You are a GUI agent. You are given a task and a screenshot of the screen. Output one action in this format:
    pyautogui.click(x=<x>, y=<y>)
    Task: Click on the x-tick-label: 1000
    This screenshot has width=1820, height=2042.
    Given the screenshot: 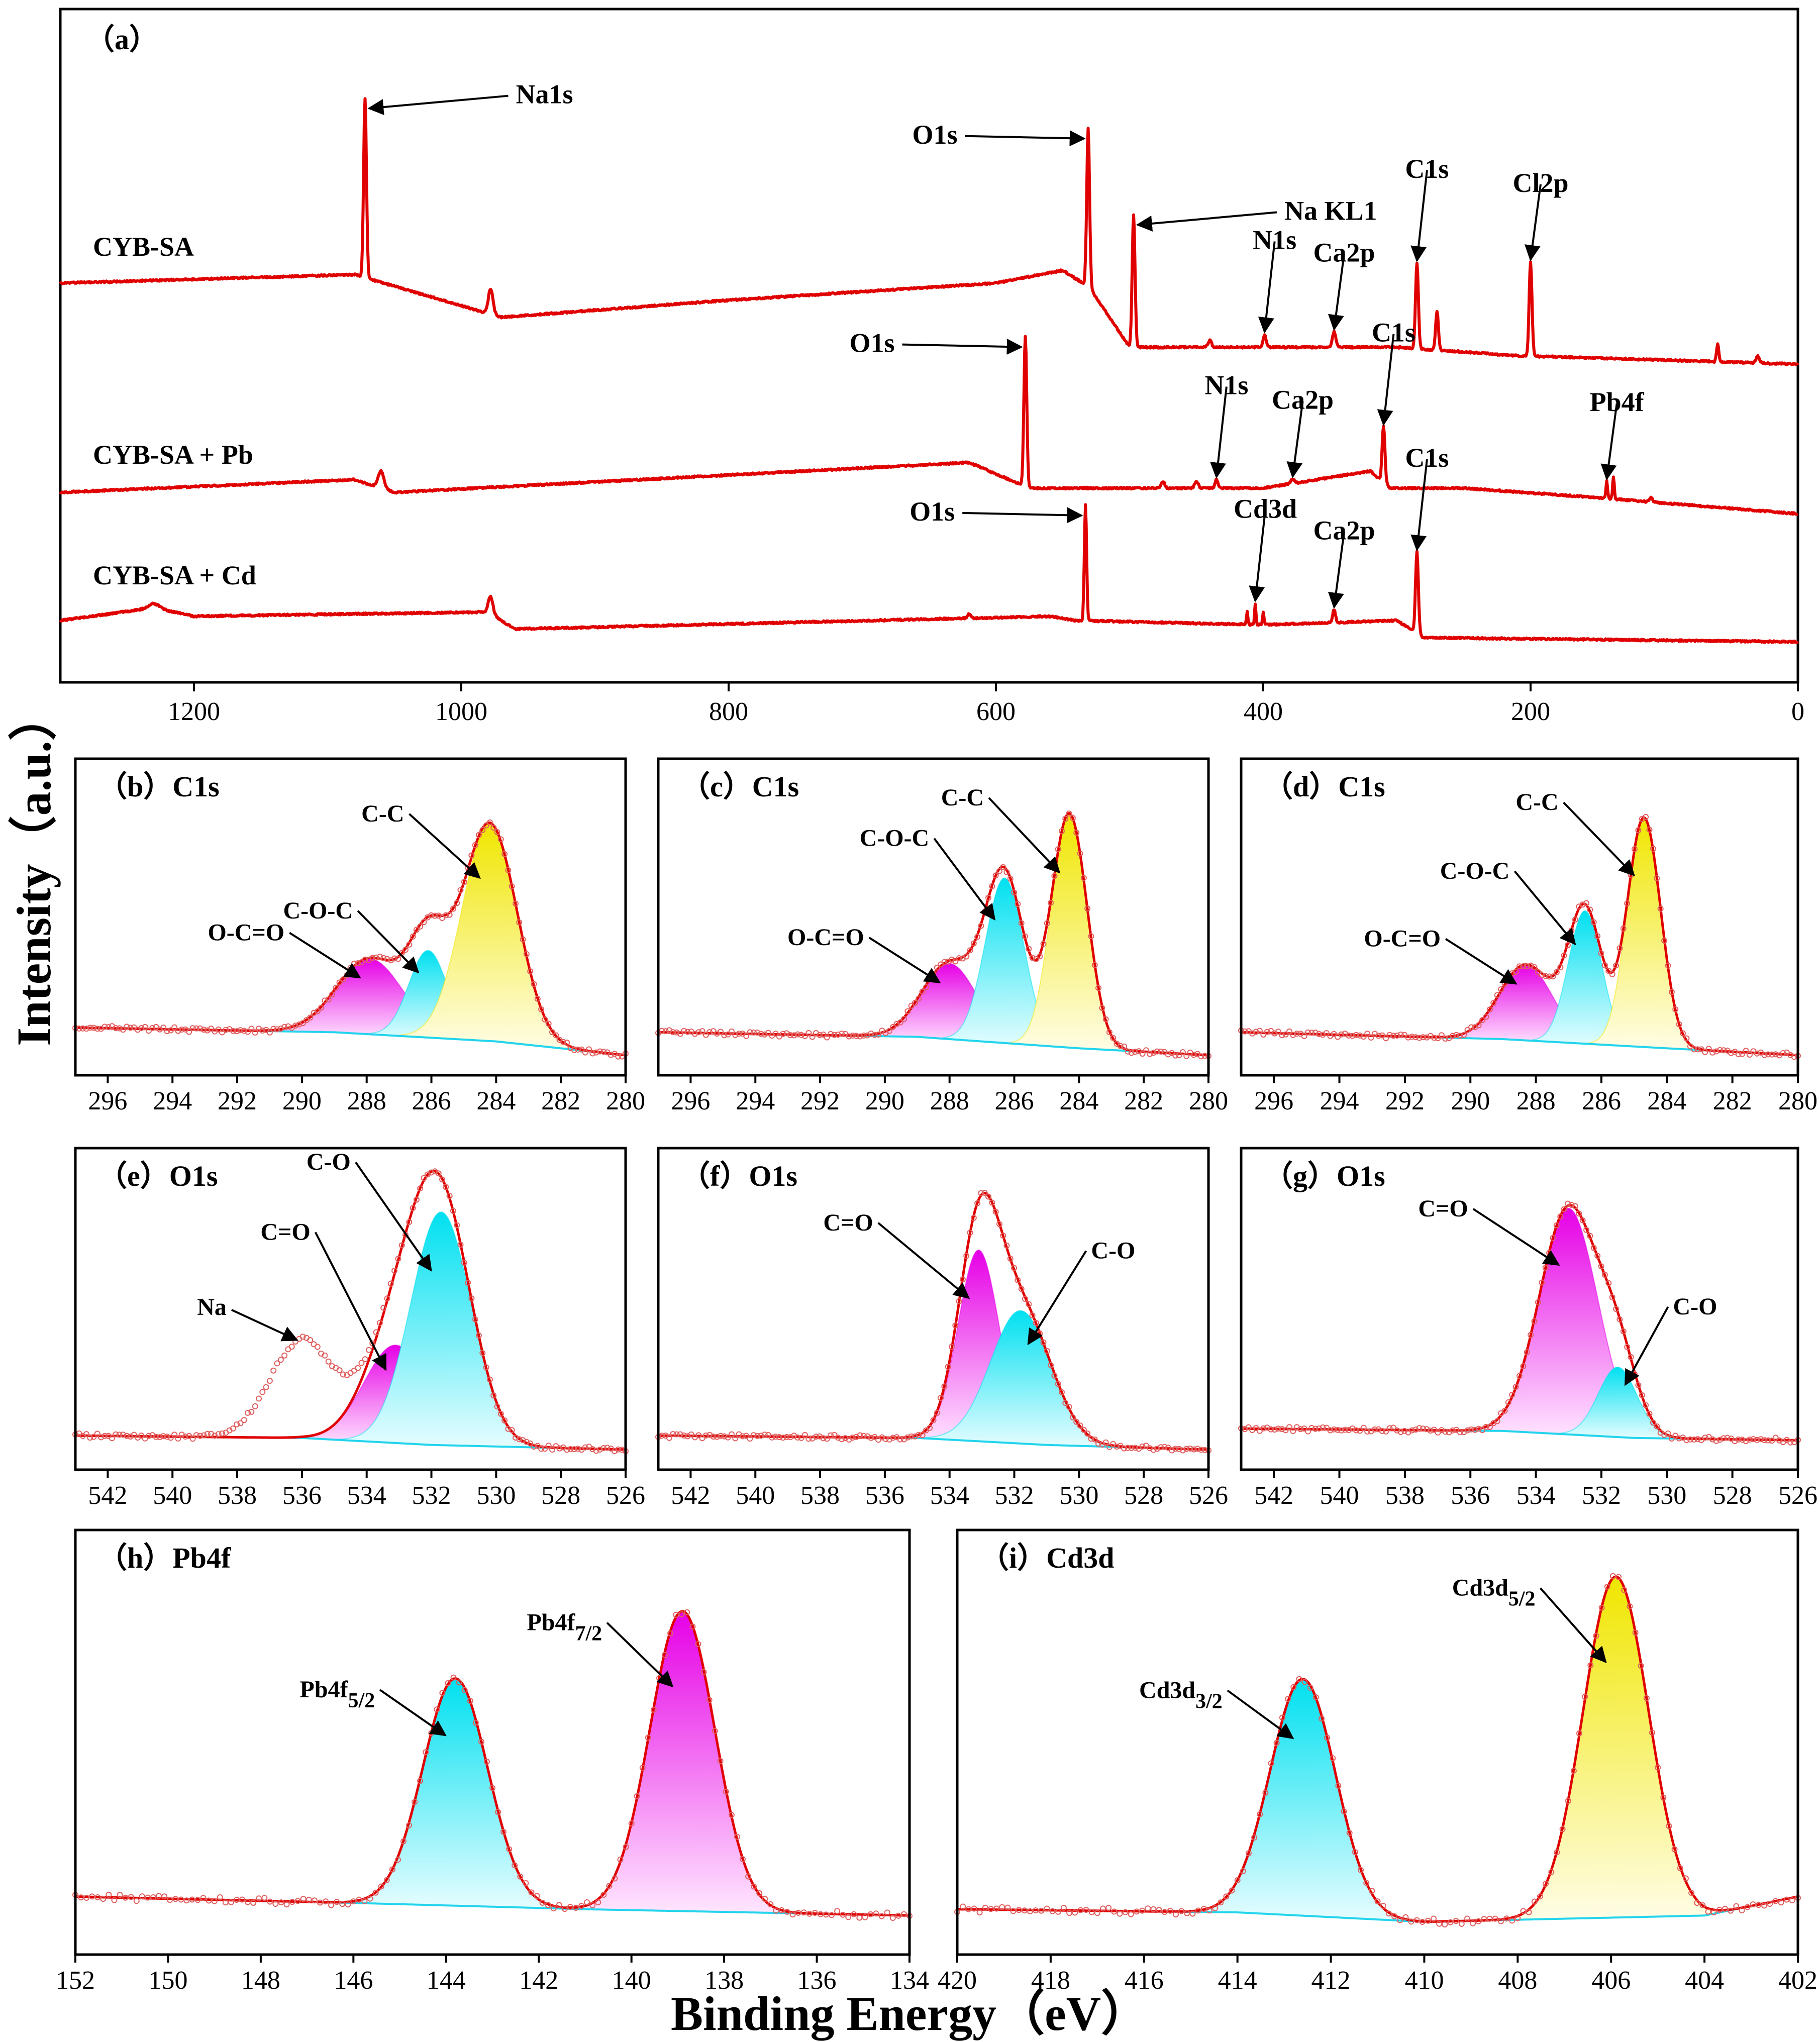 What is the action you would take?
    pyautogui.click(x=461, y=711)
    